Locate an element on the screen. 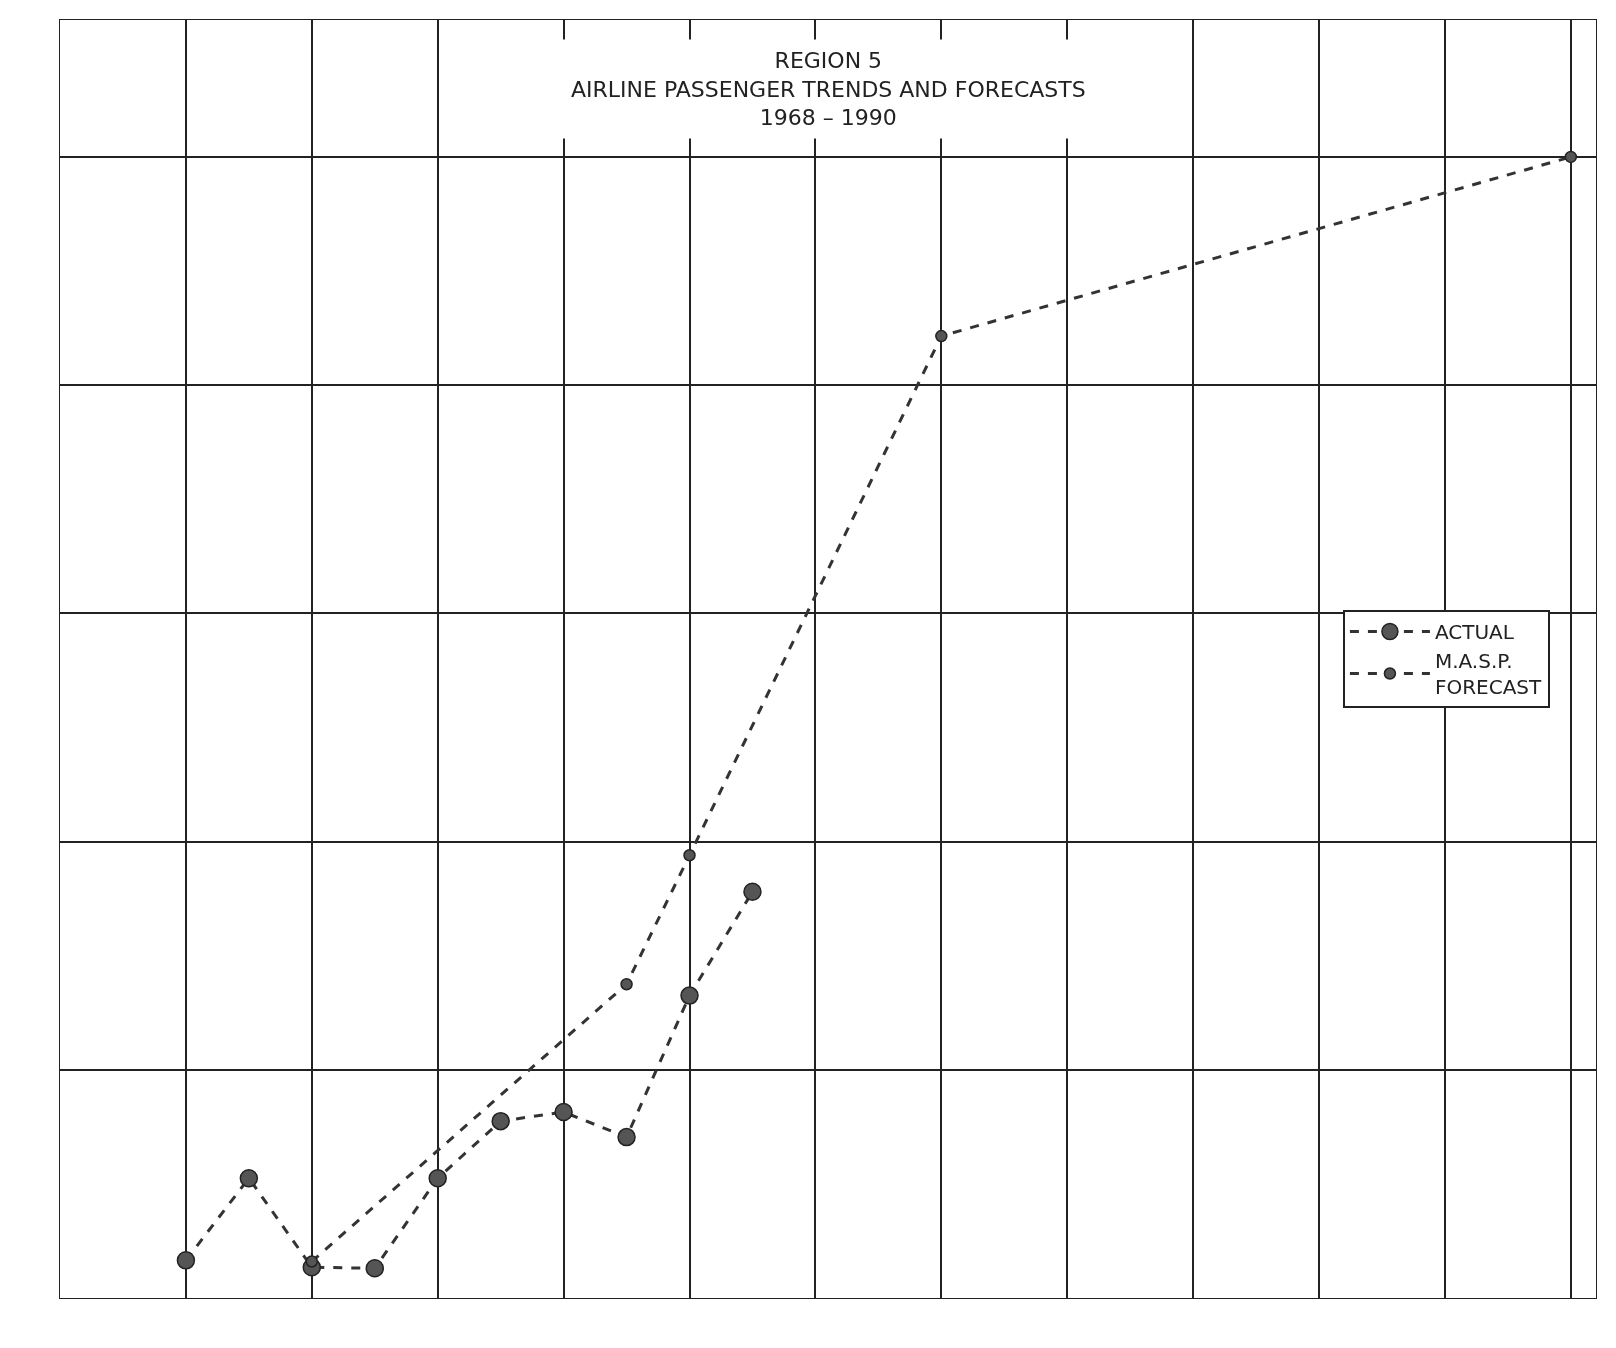 This screenshot has width=1616, height=1348. legend-label: M.A.S.P. FORECAST is located at coordinates (1488, 674).